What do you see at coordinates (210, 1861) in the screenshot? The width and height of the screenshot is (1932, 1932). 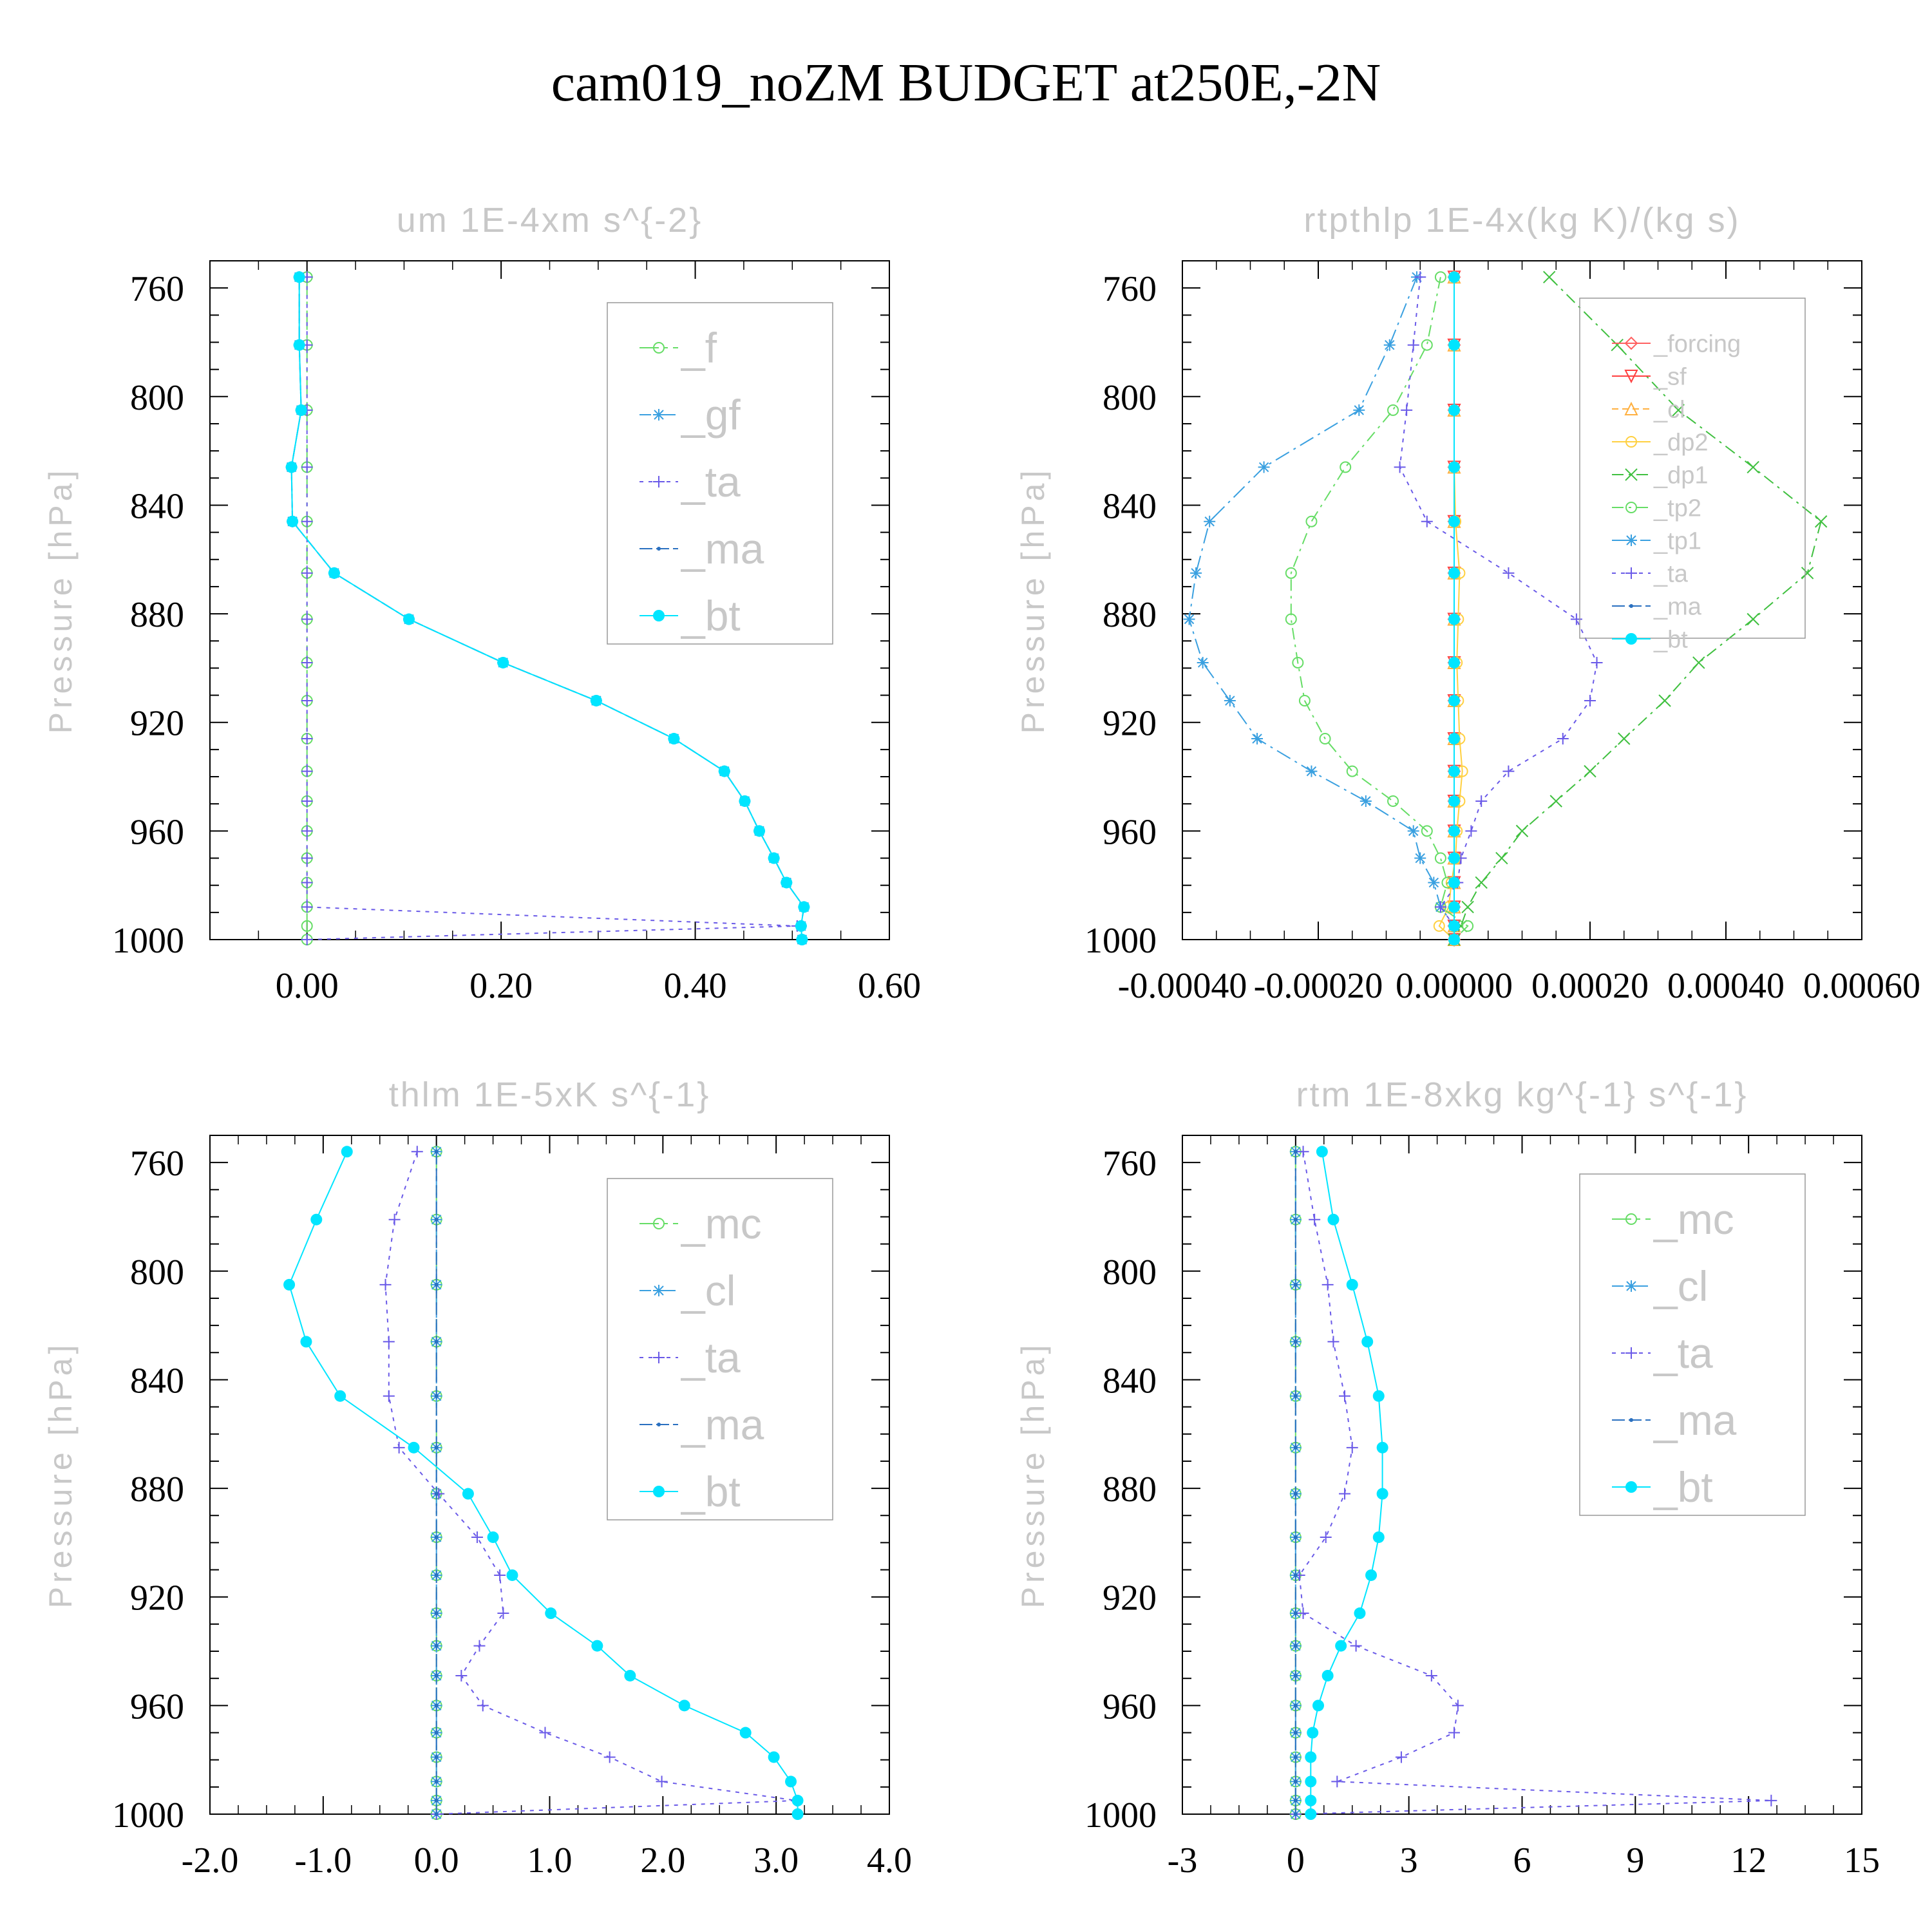 I see `x-tick-label: -2.0` at bounding box center [210, 1861].